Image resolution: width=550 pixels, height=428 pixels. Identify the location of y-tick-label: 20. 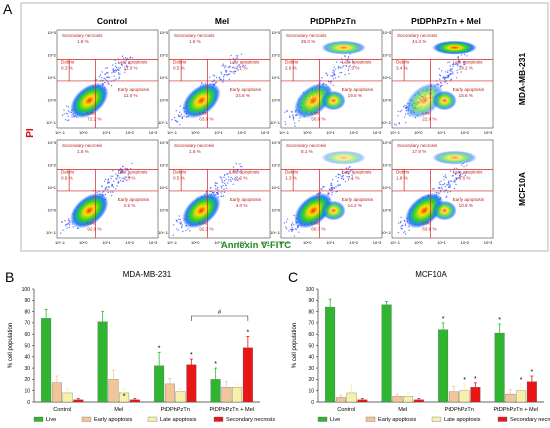
(27, 380).